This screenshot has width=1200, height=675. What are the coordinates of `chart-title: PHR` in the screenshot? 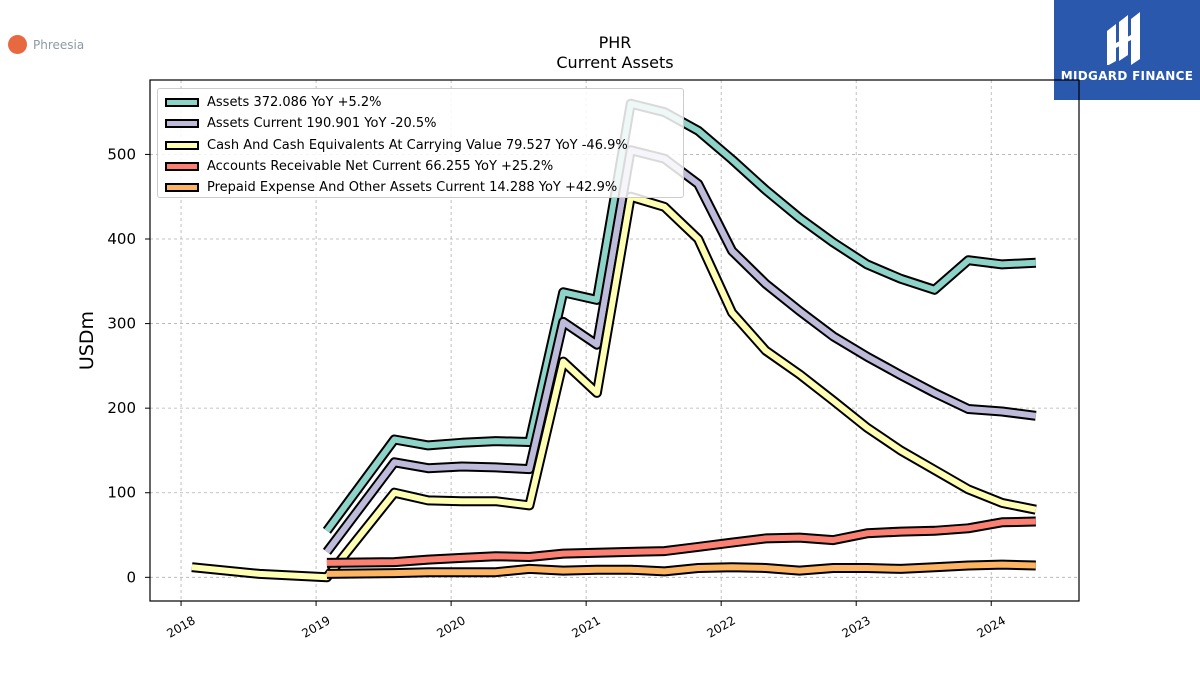 It's located at (615, 42).